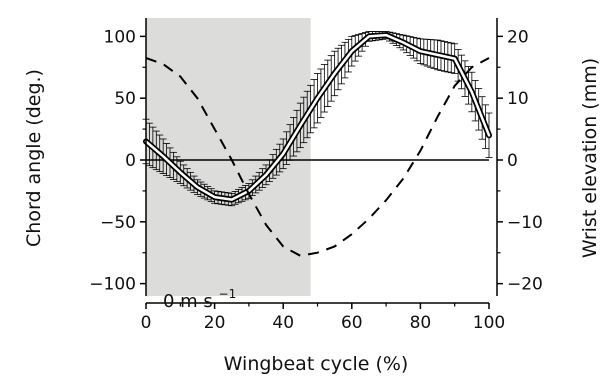 This screenshot has height=379, width=611. What do you see at coordinates (120, 37) in the screenshot?
I see `y-left-tick-label: 100` at bounding box center [120, 37].